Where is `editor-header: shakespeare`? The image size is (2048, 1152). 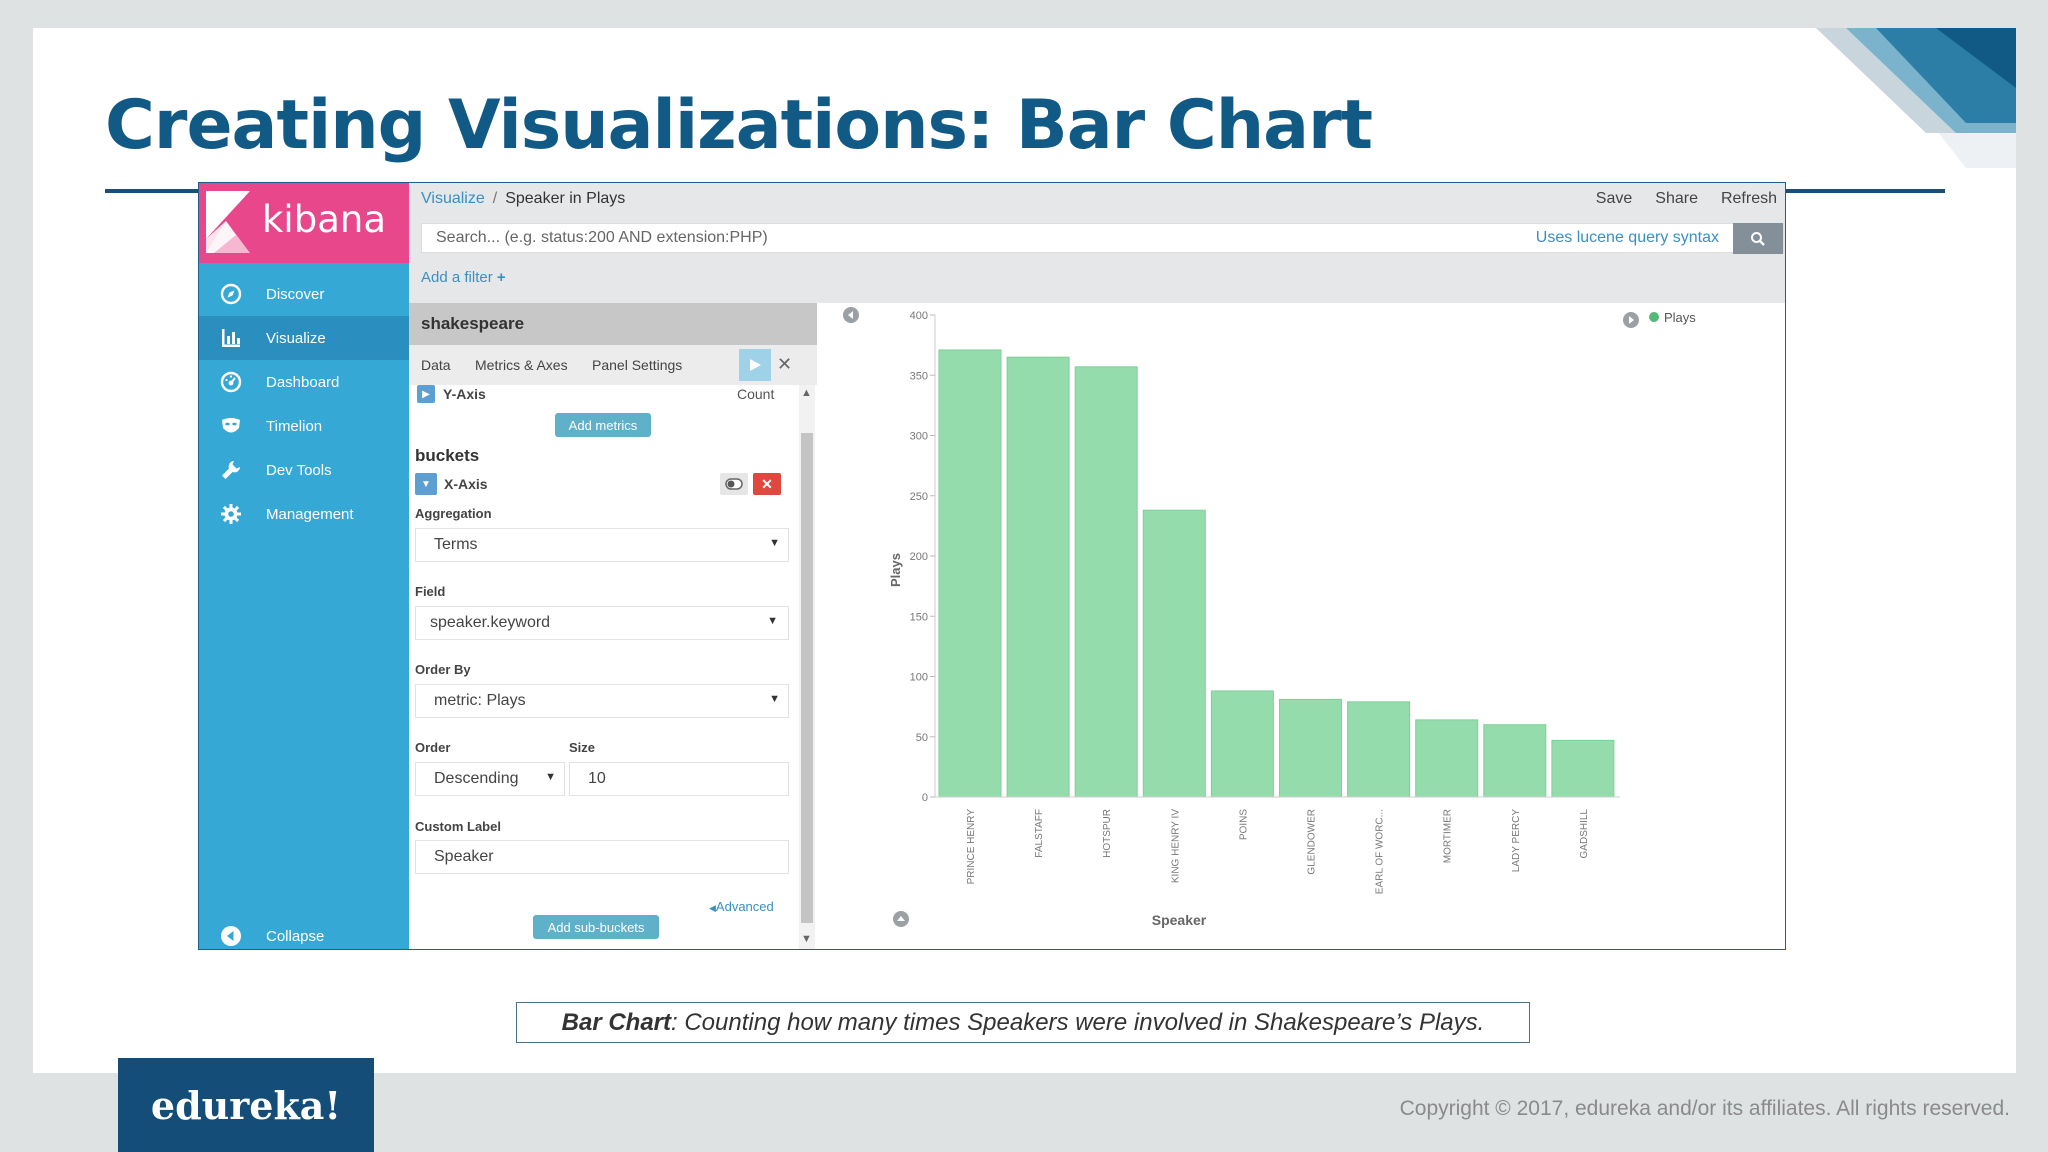
editor-header: shakespeare is located at coordinates (613, 324).